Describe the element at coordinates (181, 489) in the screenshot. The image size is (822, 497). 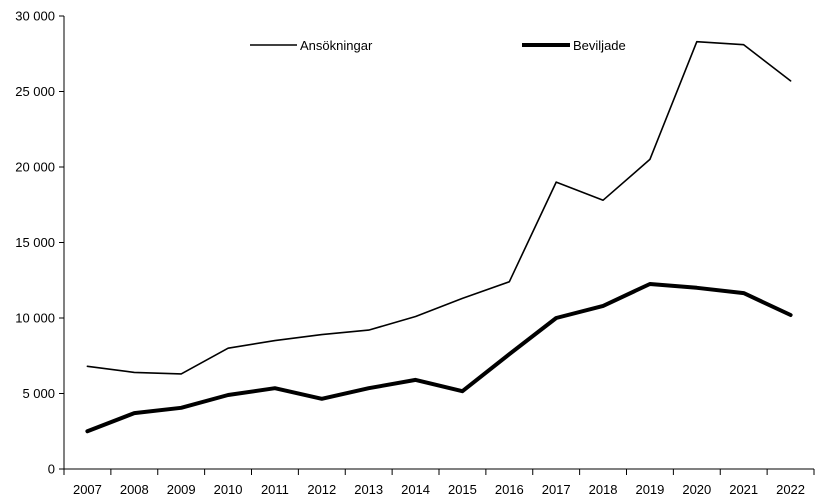
I see `x-tick-label: 2009` at that location.